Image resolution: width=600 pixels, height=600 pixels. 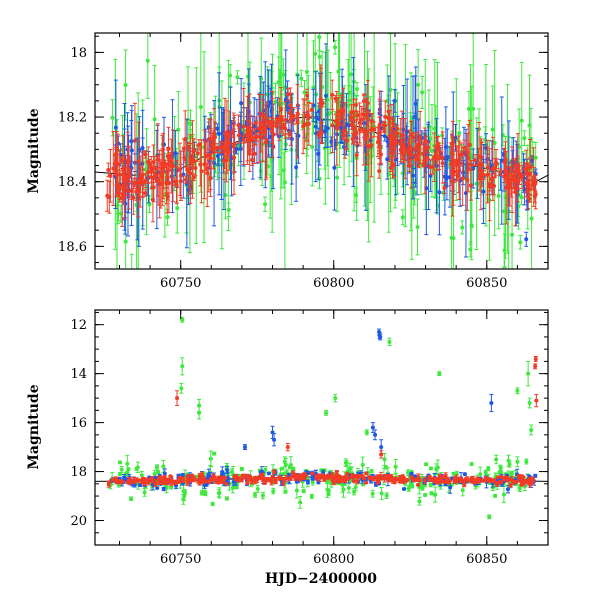 I want to click on y-tick-label: 18.6, so click(x=72, y=247).